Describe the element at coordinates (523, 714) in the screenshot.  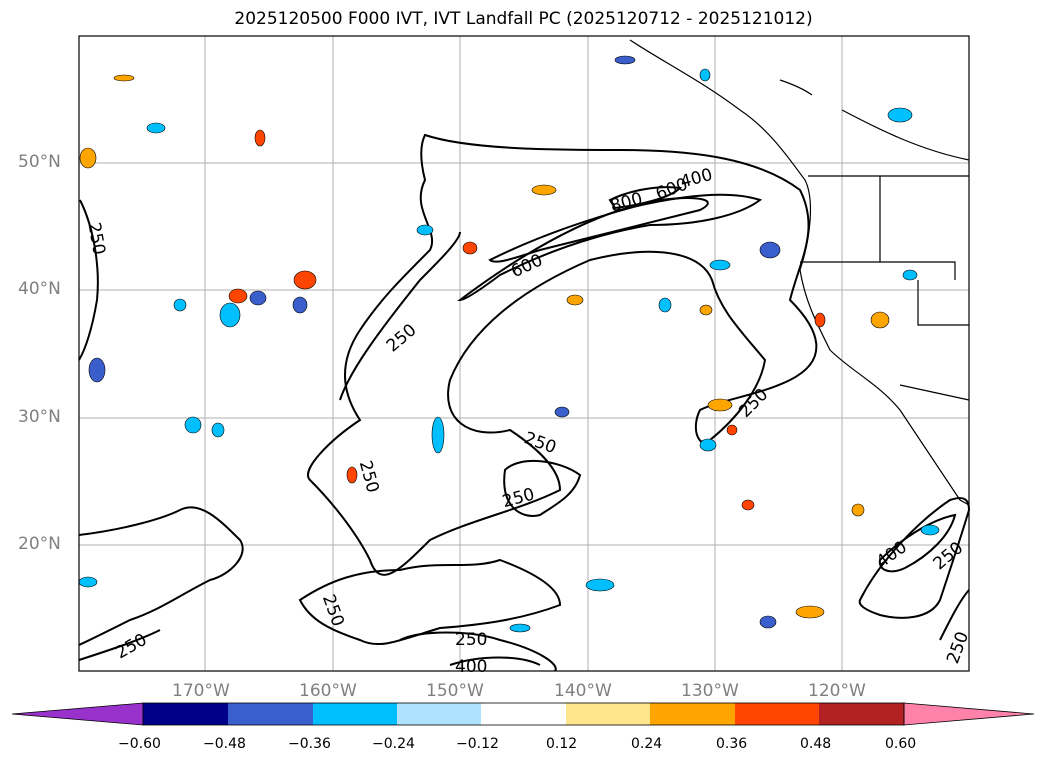
I see `colorbar` at that location.